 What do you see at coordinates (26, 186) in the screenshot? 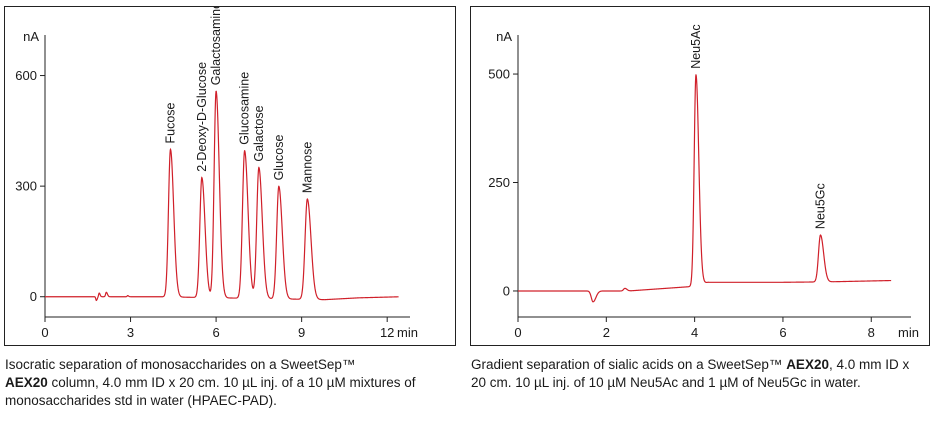
I see `y-tick-label: 300` at bounding box center [26, 186].